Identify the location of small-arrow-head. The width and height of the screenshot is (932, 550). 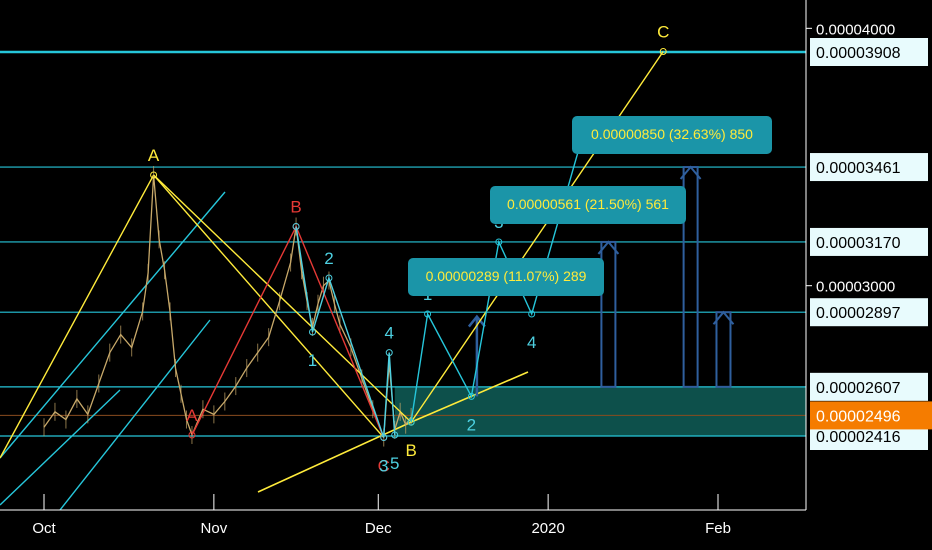
(476, 321).